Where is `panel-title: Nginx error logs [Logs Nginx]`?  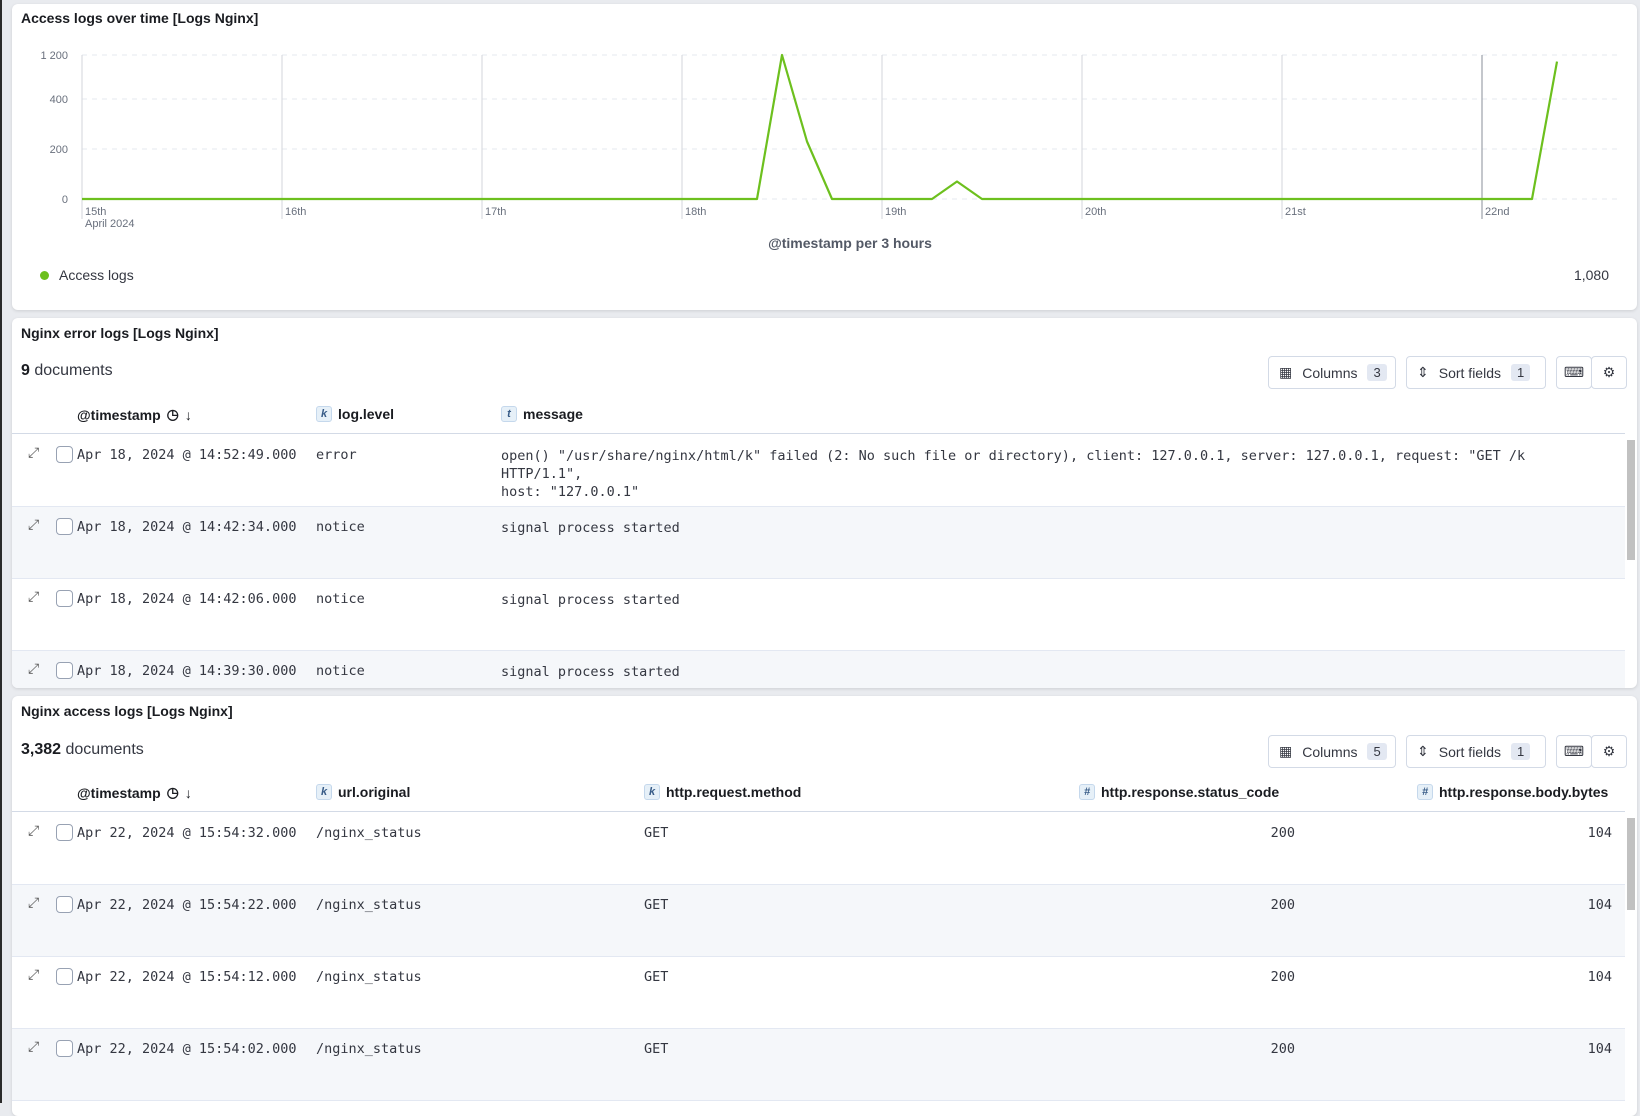
panel-title: Nginx error logs [Logs Nginx] is located at coordinates (120, 333).